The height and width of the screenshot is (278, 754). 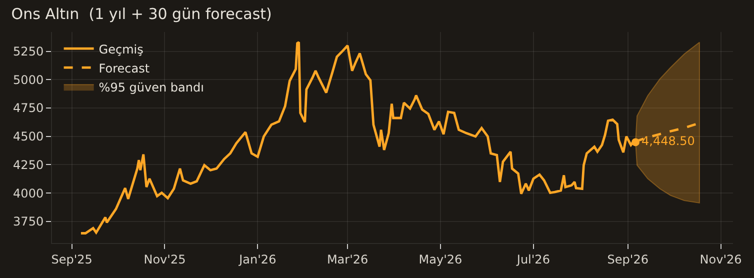 I want to click on annotation: 4,448.50, so click(x=668, y=141).